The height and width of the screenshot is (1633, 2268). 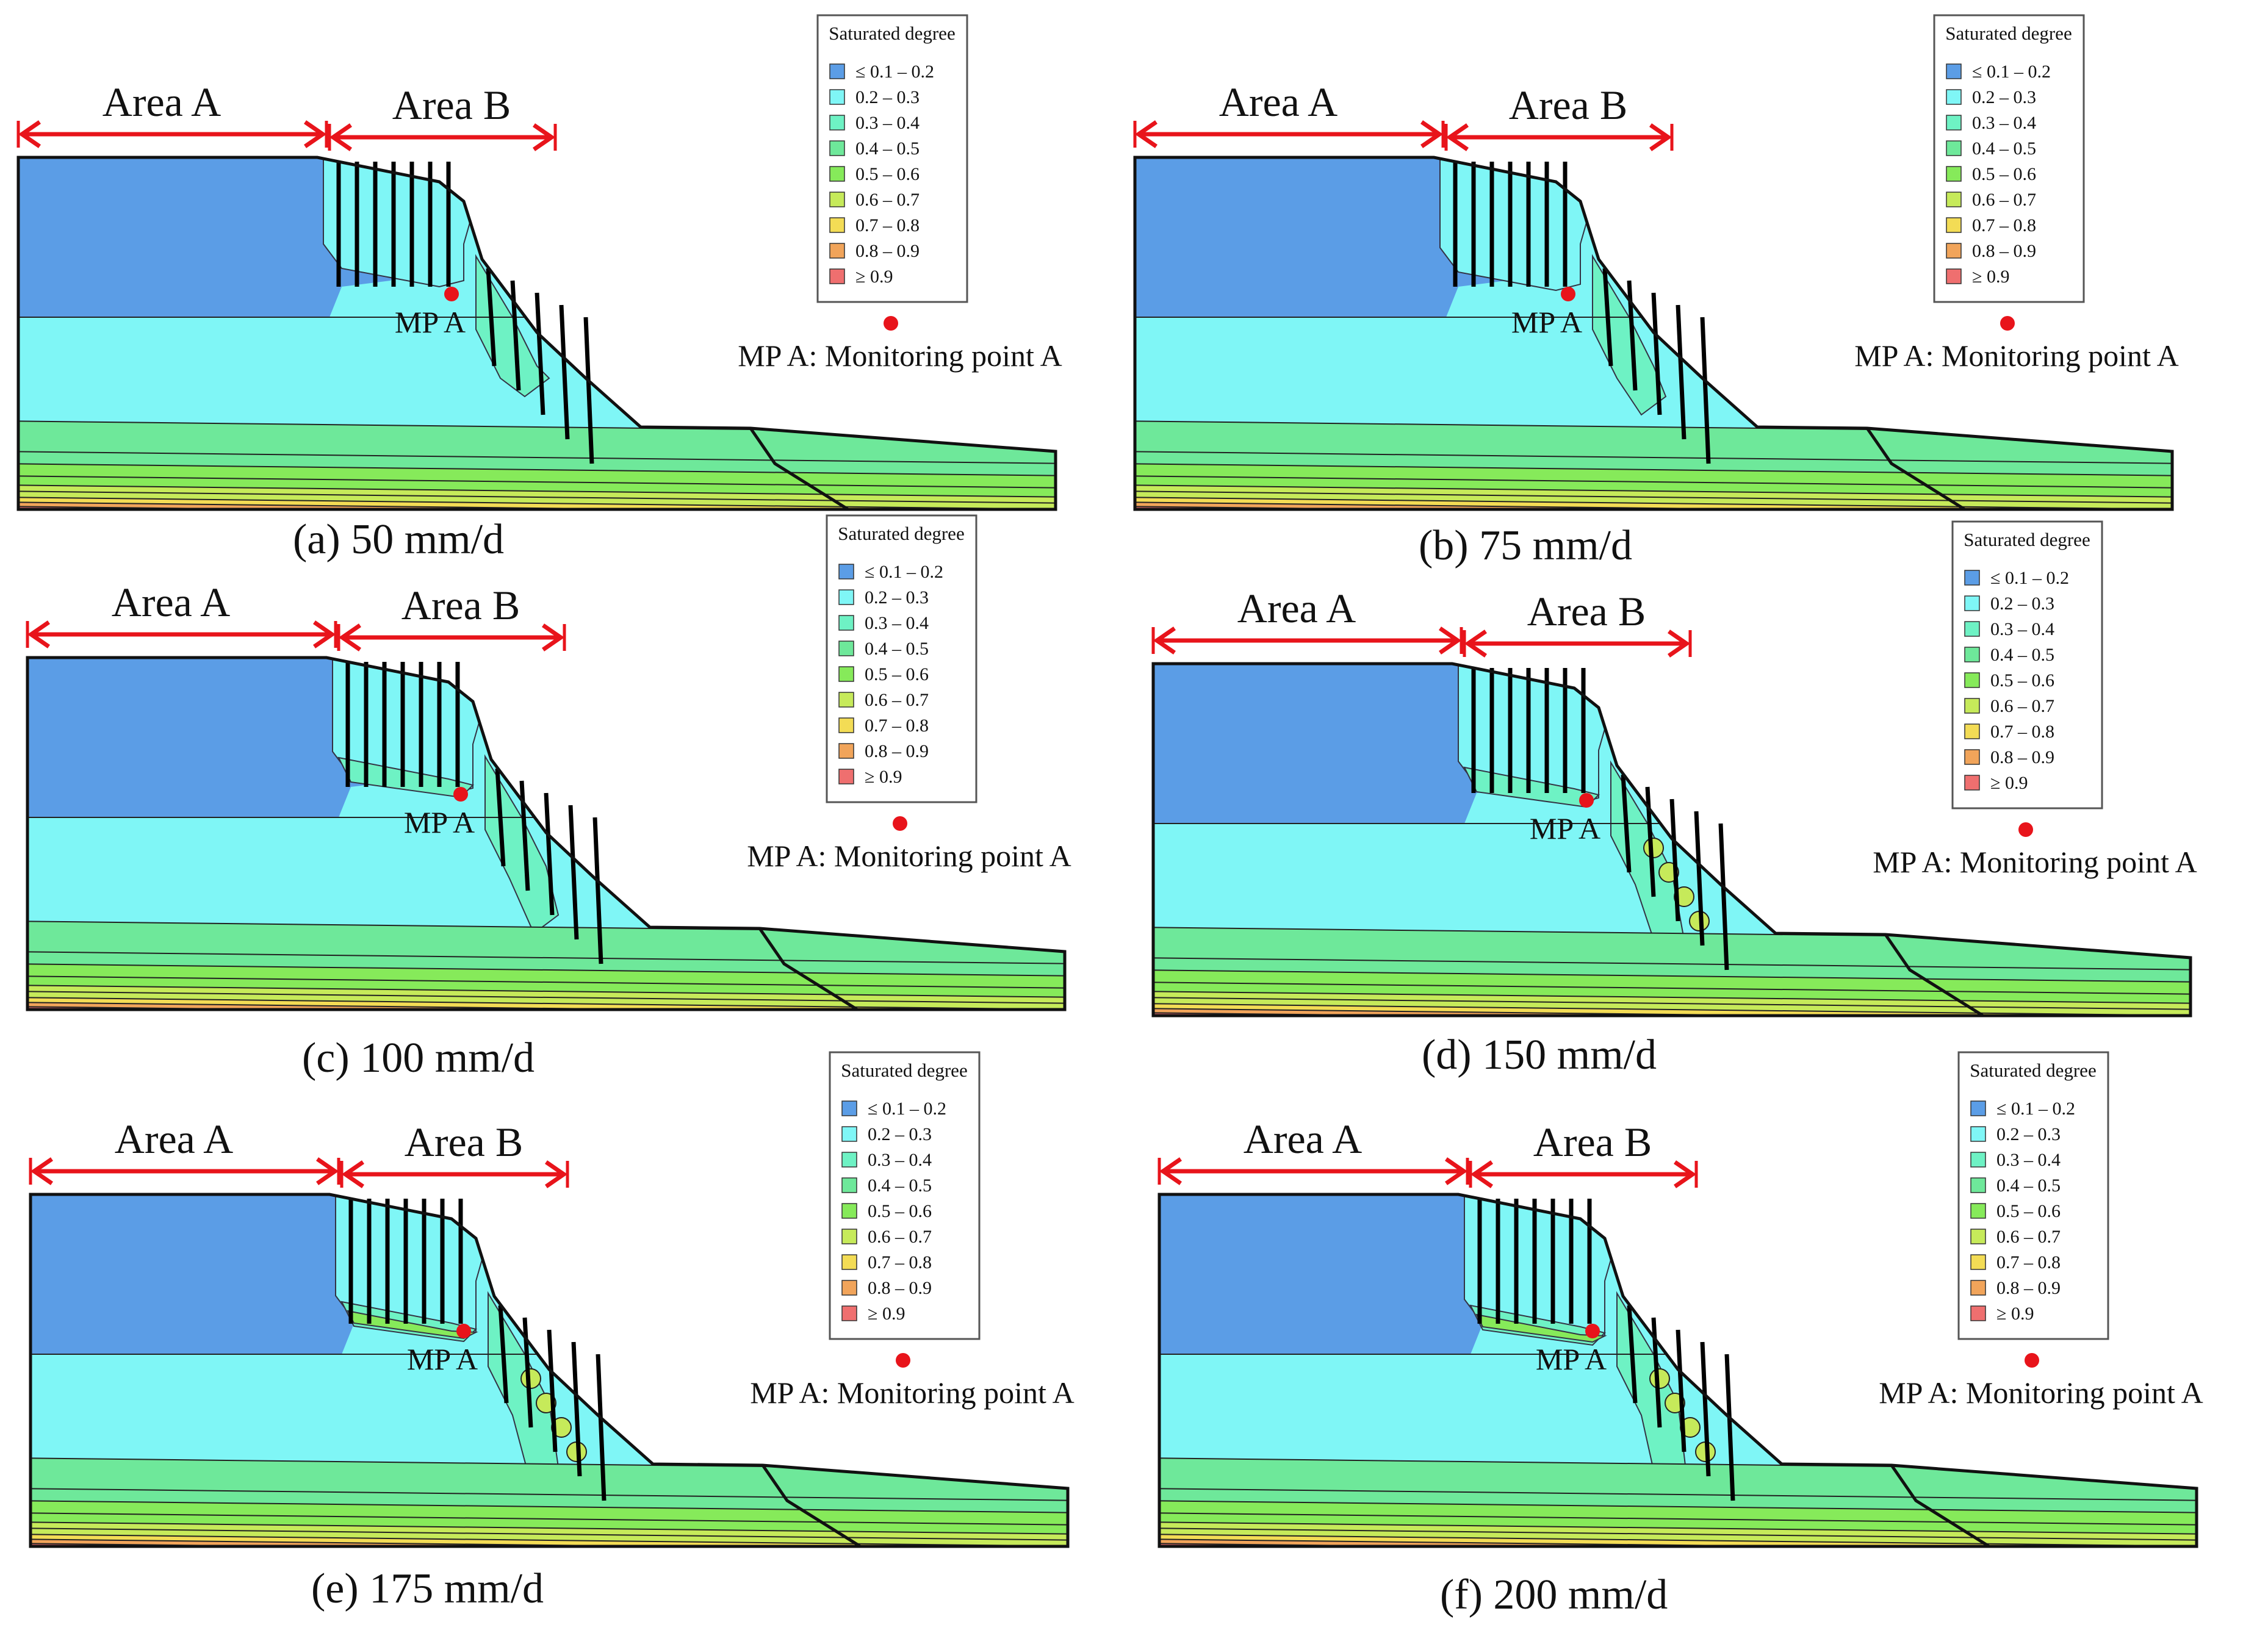 What do you see at coordinates (1516, 224) in the screenshot?
I see `zone-wetting-lens` at bounding box center [1516, 224].